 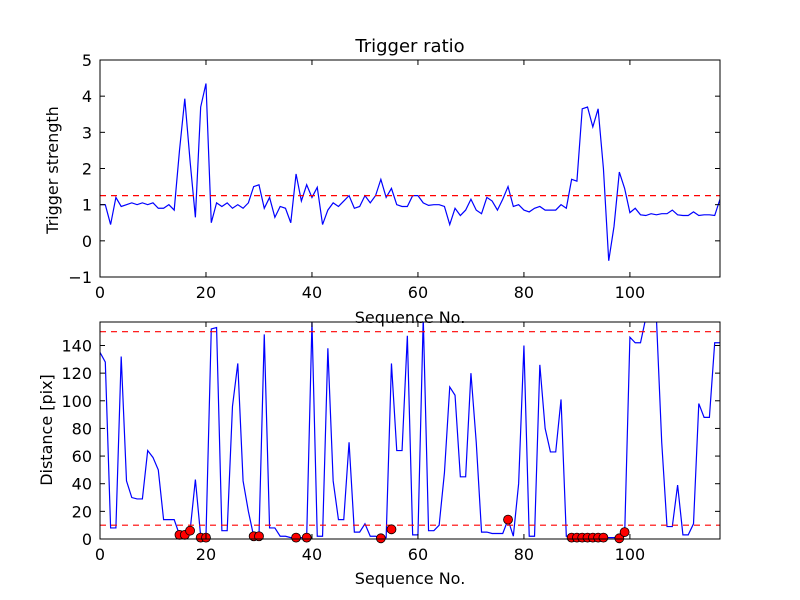 What do you see at coordinates (87, 205) in the screenshot?
I see `y-tick-label: 1` at bounding box center [87, 205].